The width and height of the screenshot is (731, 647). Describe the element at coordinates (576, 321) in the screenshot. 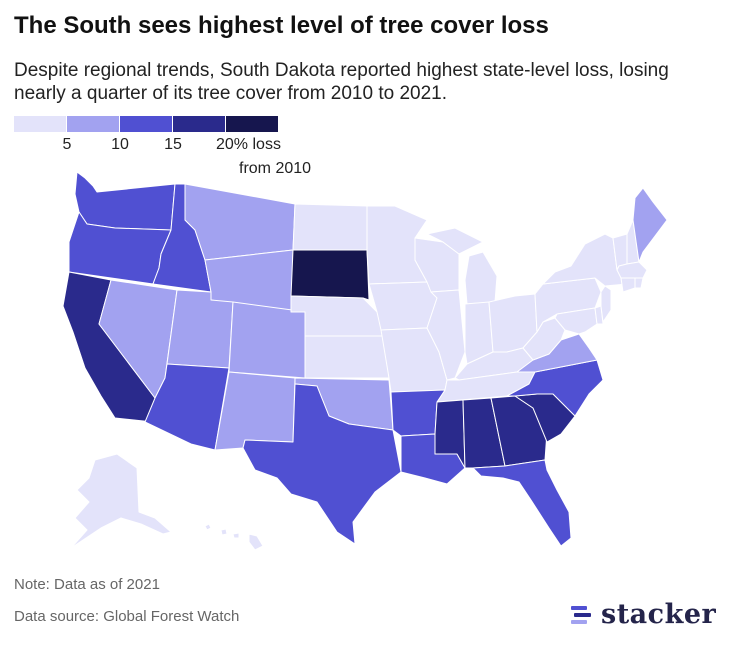

I see `state-maryland` at that location.